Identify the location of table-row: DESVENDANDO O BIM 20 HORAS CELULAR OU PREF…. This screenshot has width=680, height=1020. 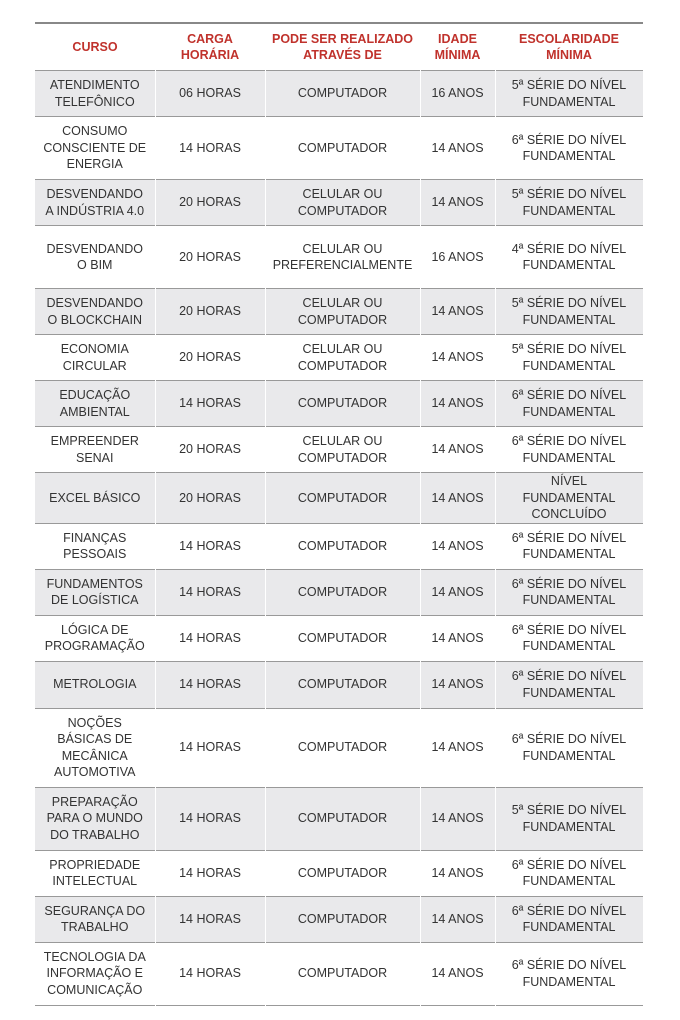
(339, 257).